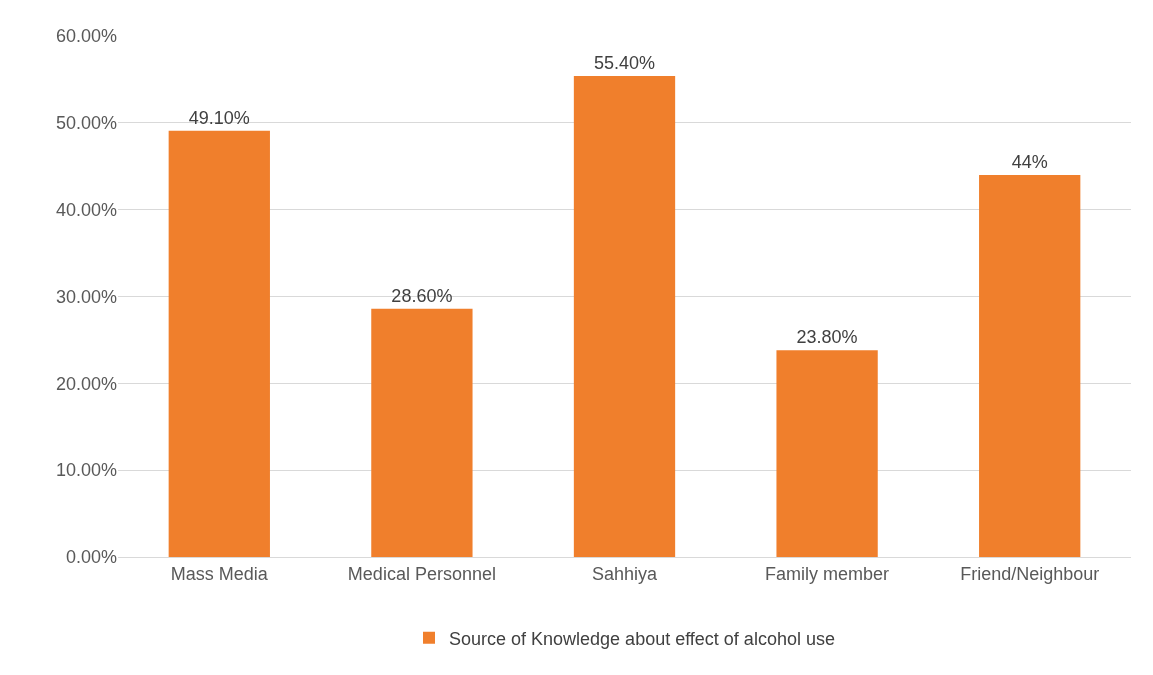  Describe the element at coordinates (86, 296) in the screenshot. I see `y-tick-label: 30.00%` at that location.